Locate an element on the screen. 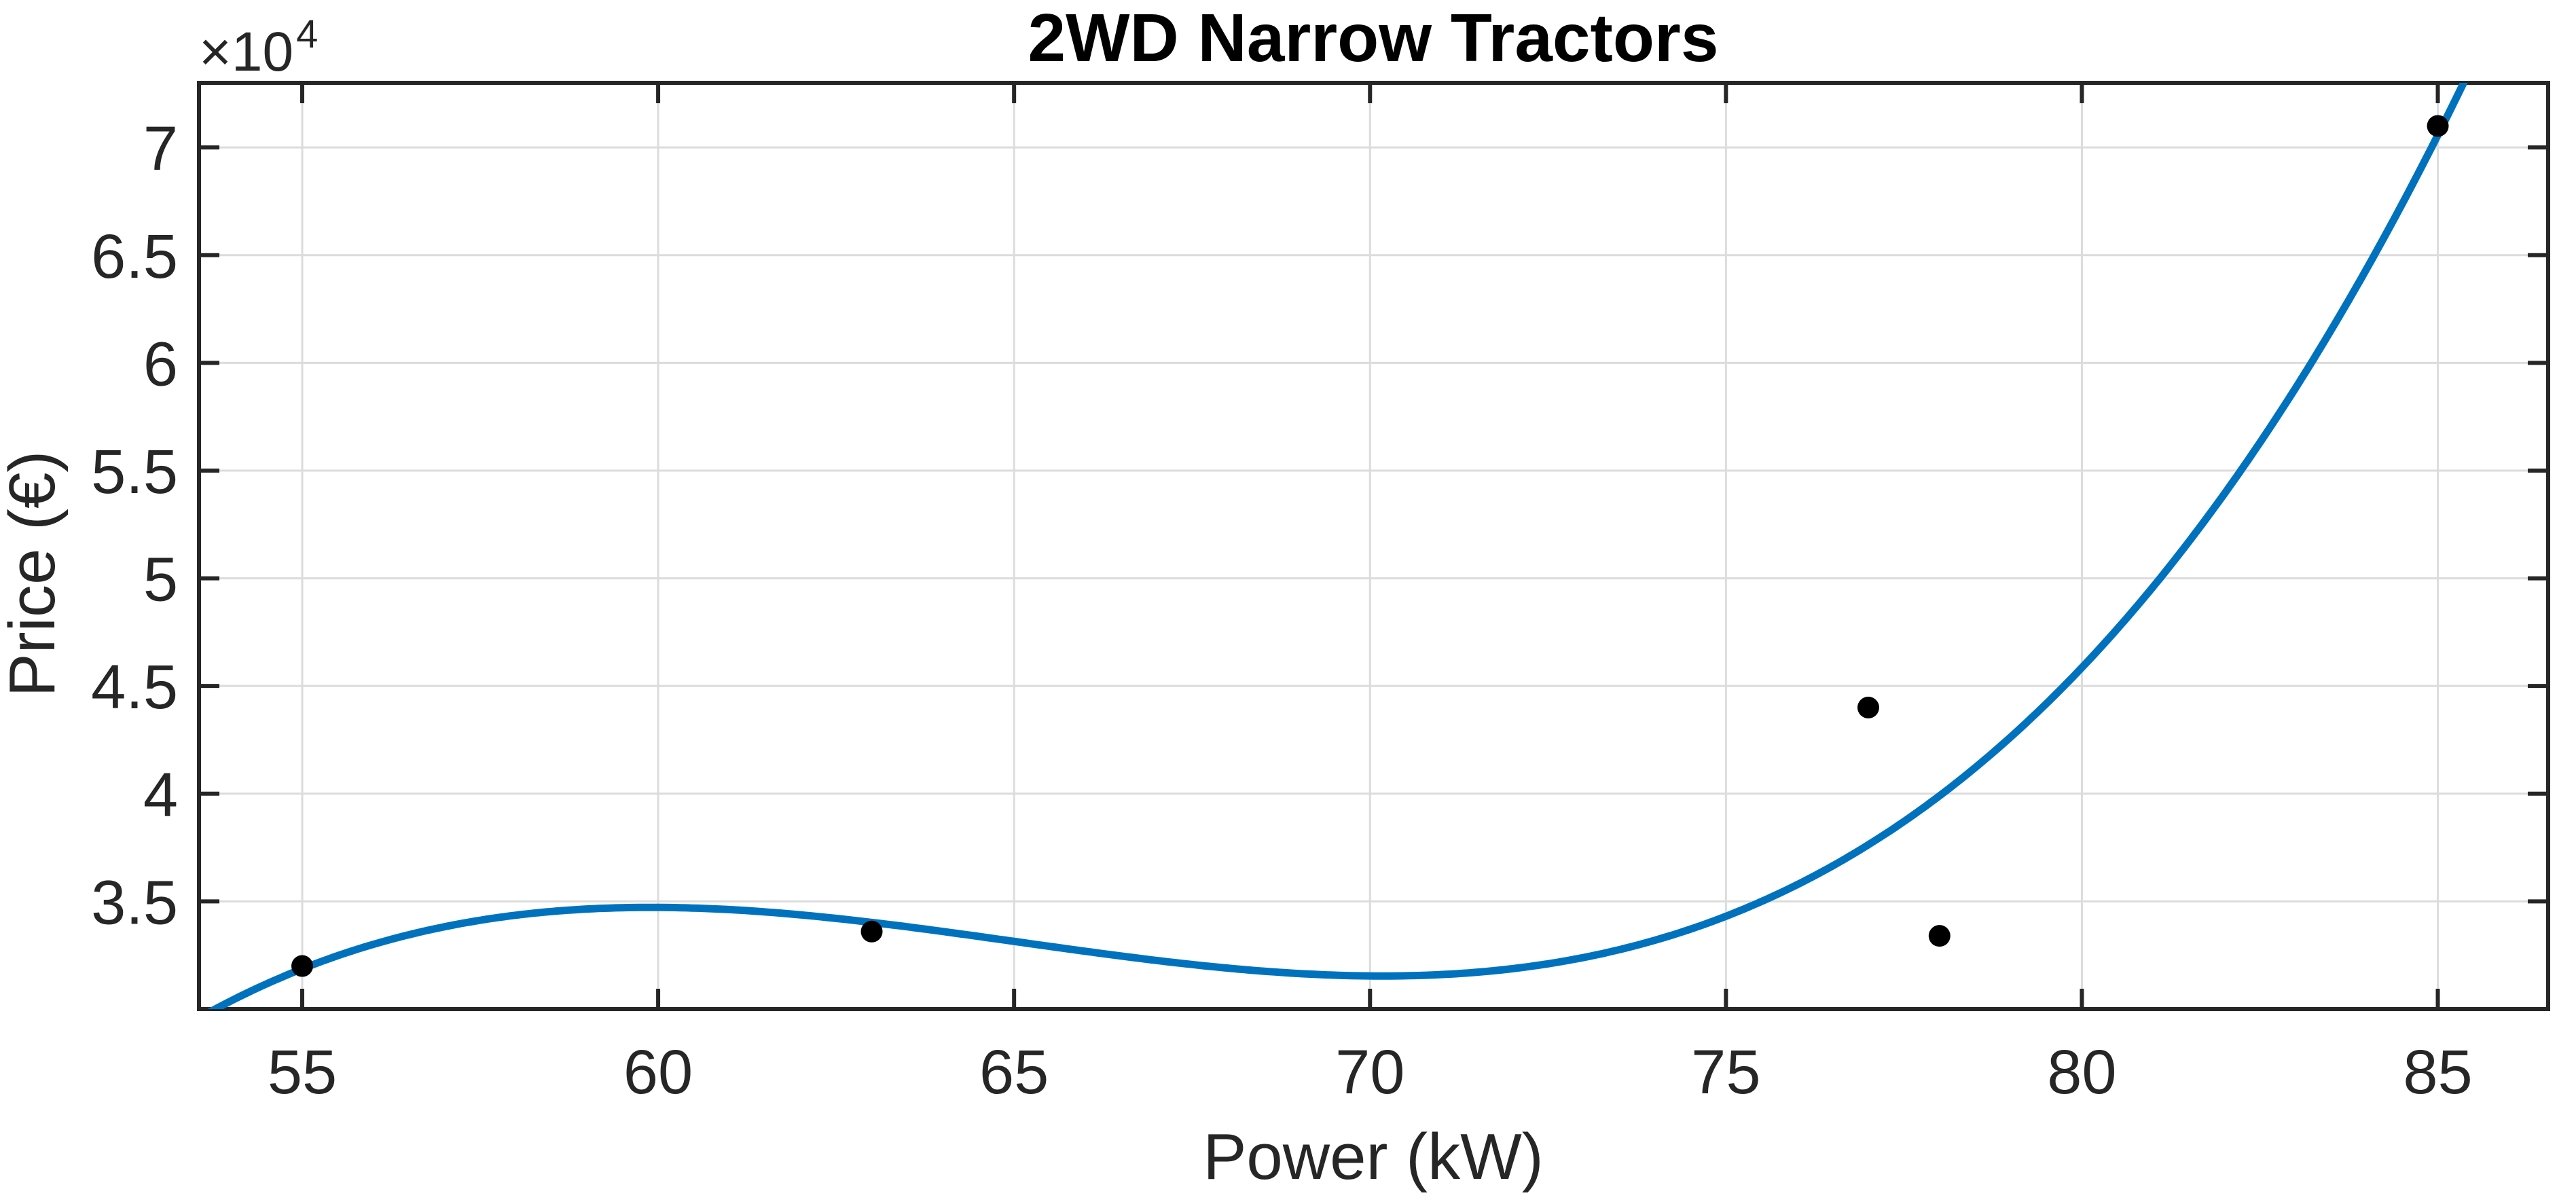 The image size is (2576, 1204). x-tick-labels: 55 60 65 70 75 80 85 is located at coordinates (1370, 1072).